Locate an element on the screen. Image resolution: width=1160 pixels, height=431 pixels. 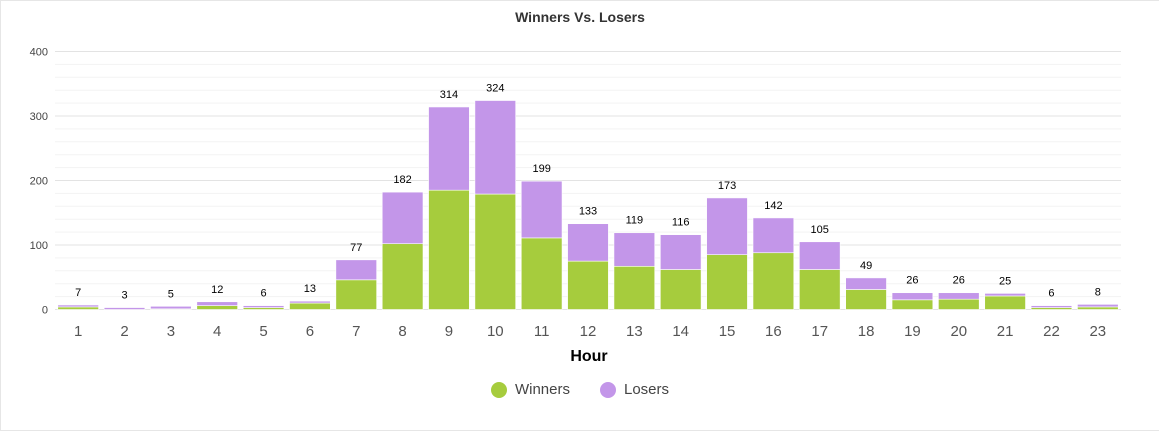
y-tick-label: 300 is located at coordinates (39, 117).